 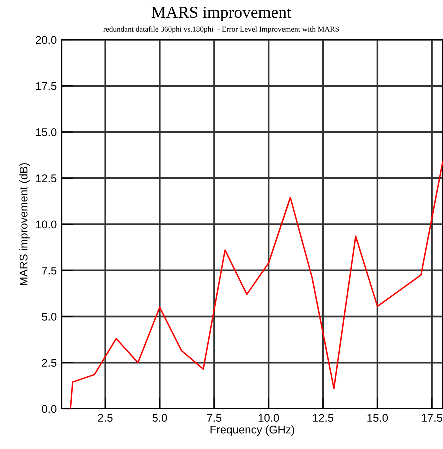 What do you see at coordinates (160, 418) in the screenshot?
I see `x-tick-label: 5.0` at bounding box center [160, 418].